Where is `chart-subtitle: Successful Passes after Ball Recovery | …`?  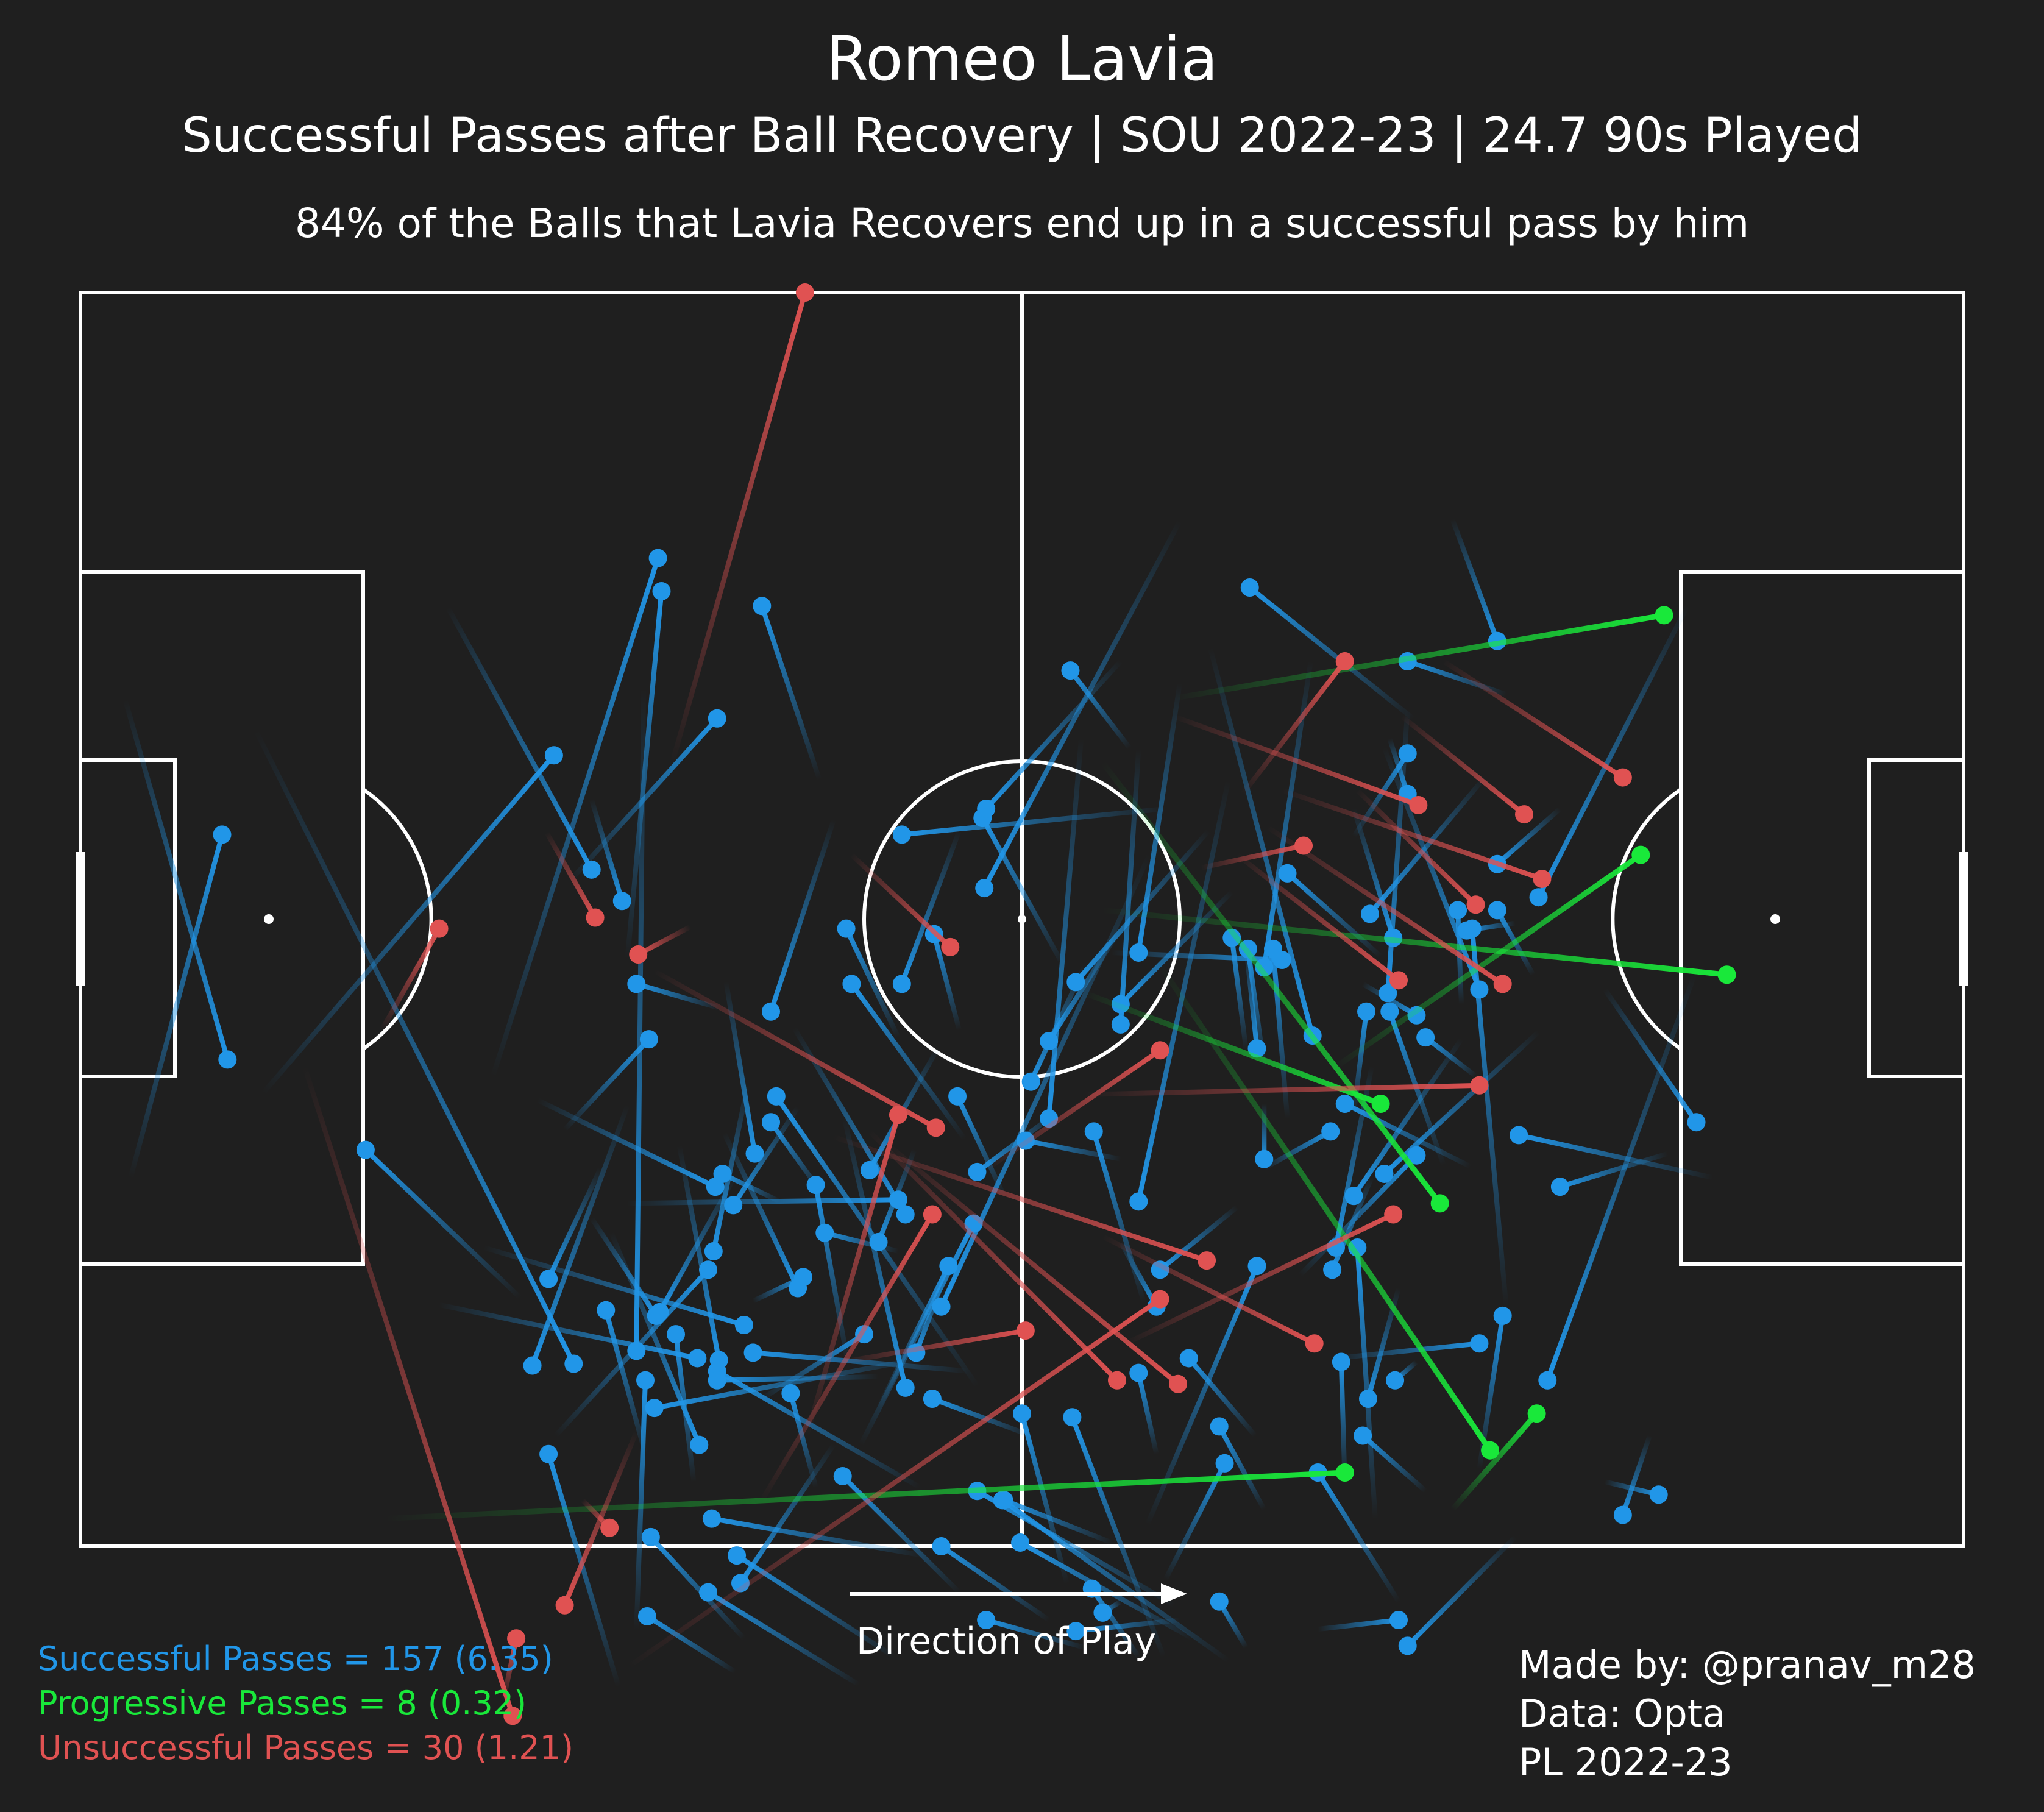 chart-subtitle: Successful Passes after Ball Recovery | … is located at coordinates (1022, 135).